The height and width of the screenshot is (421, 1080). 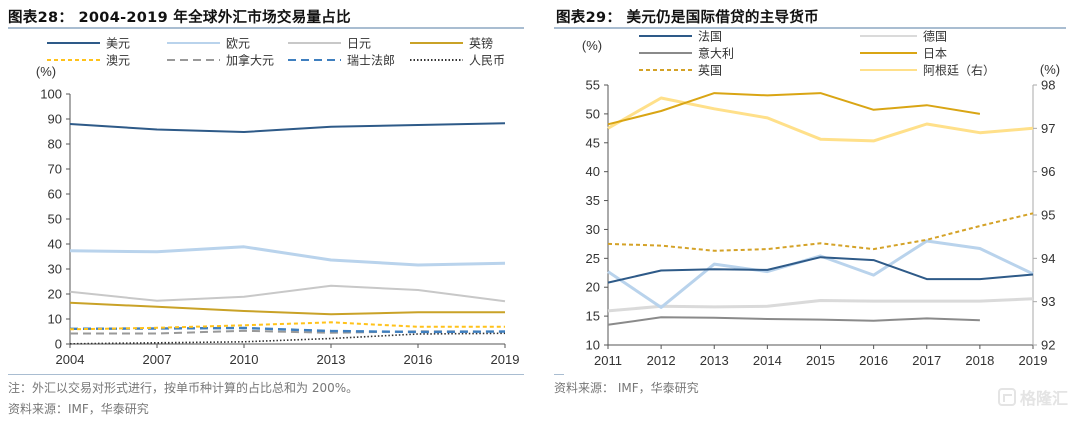 I want to click on watermark: 格隆汇, so click(x=1032, y=397).